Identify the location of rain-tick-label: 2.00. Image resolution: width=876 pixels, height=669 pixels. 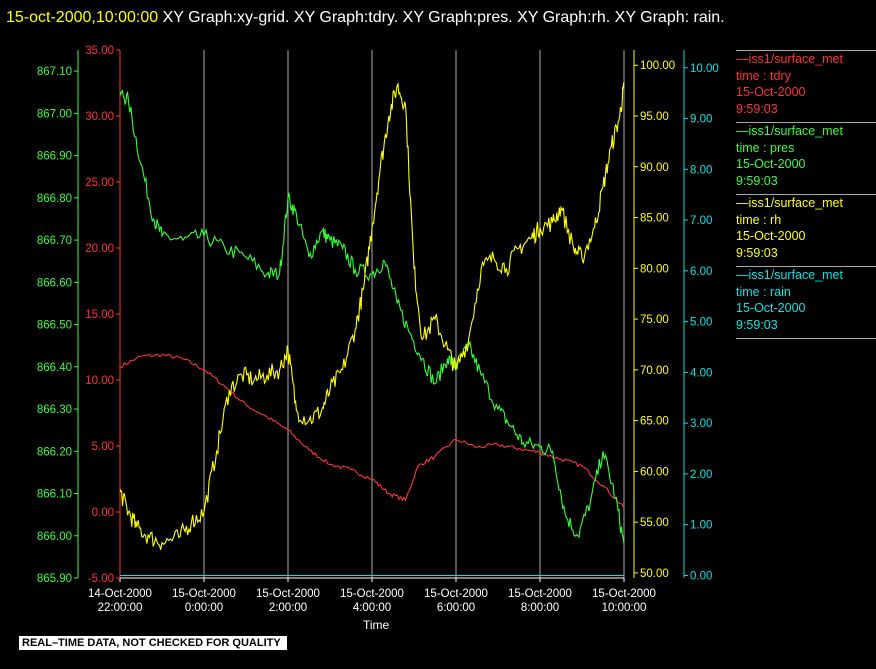
(701, 475).